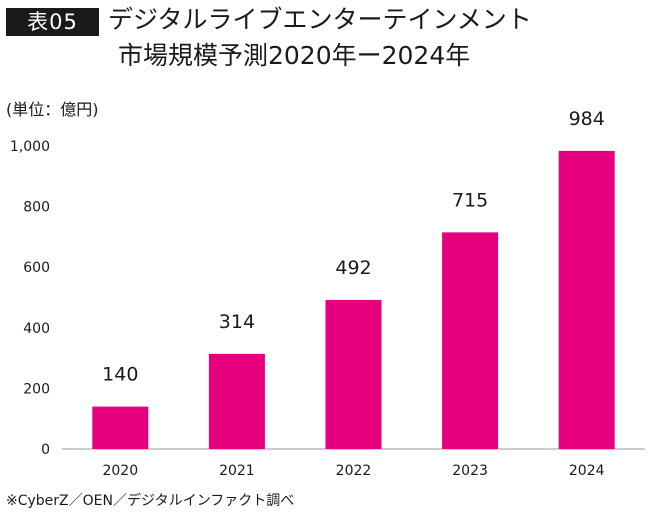  Describe the element at coordinates (120, 375) in the screenshot. I see `bar-value-label: 140` at that location.